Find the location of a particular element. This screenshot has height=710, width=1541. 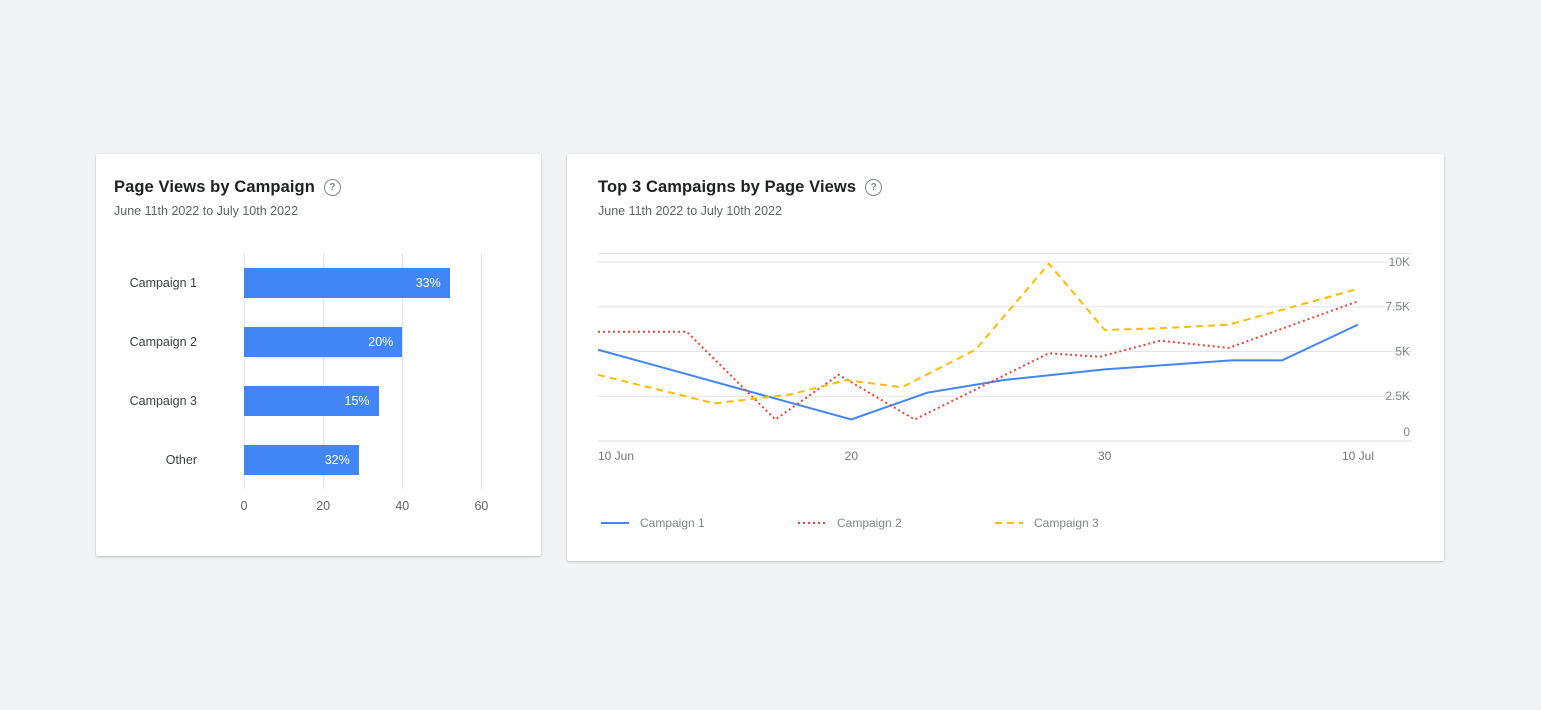

bar-rows: 33% 20% 15% 32% is located at coordinates (382, 371).